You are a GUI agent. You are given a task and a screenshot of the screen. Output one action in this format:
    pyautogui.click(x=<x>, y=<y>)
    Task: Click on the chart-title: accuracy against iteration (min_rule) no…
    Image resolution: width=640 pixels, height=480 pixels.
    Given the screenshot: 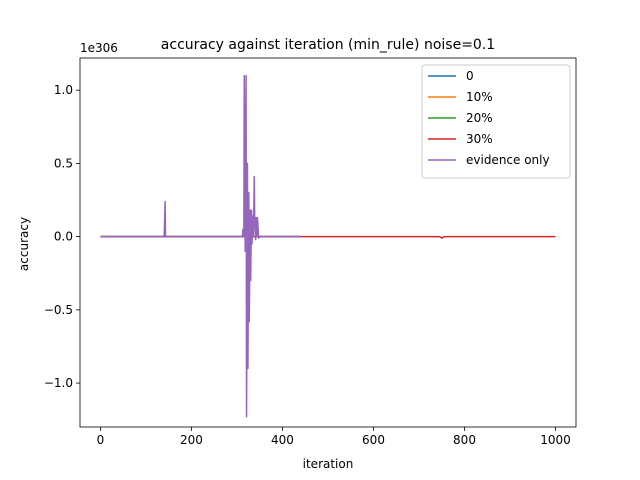 What is the action you would take?
    pyautogui.click(x=328, y=45)
    